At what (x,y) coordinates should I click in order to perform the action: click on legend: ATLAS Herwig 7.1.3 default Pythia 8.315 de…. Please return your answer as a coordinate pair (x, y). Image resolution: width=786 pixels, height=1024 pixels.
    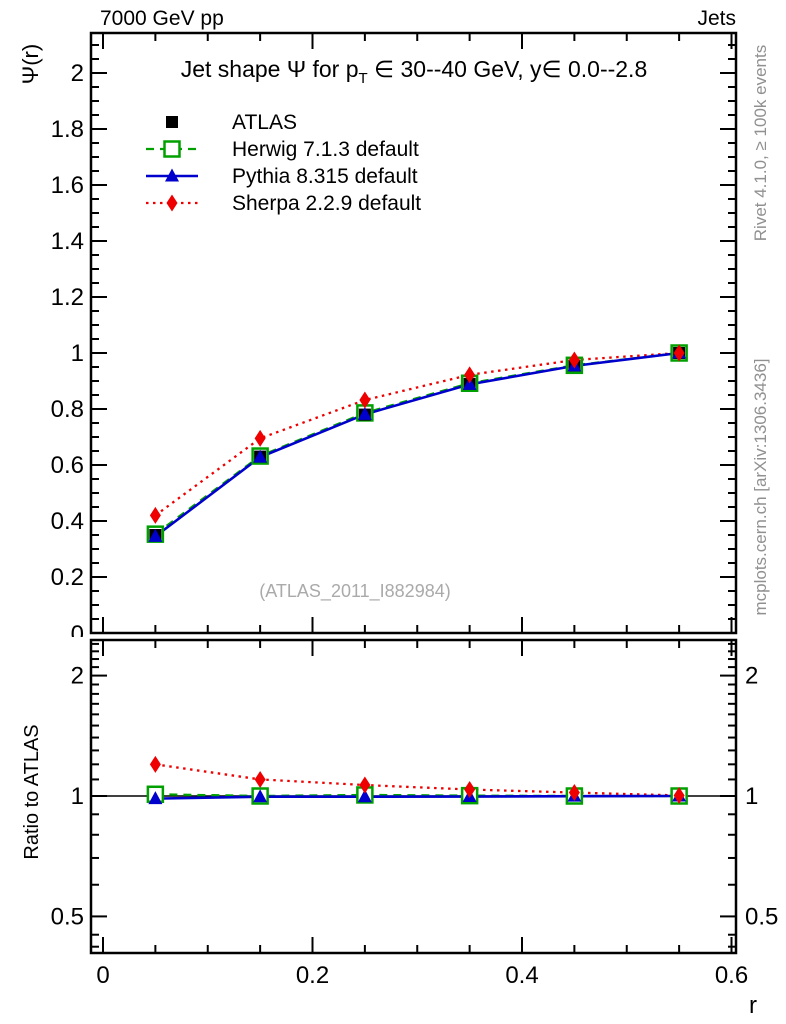
    Looking at the image, I should click on (283, 163).